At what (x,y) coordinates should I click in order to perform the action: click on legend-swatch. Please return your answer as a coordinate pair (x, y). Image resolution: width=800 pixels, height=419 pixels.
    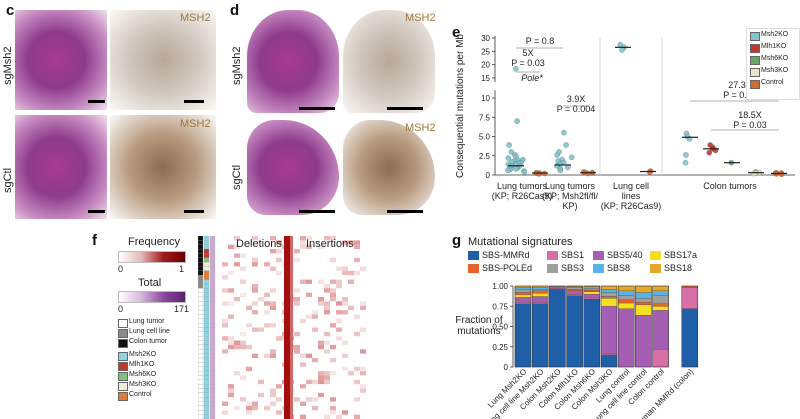
    Looking at the image, I should click on (123, 366).